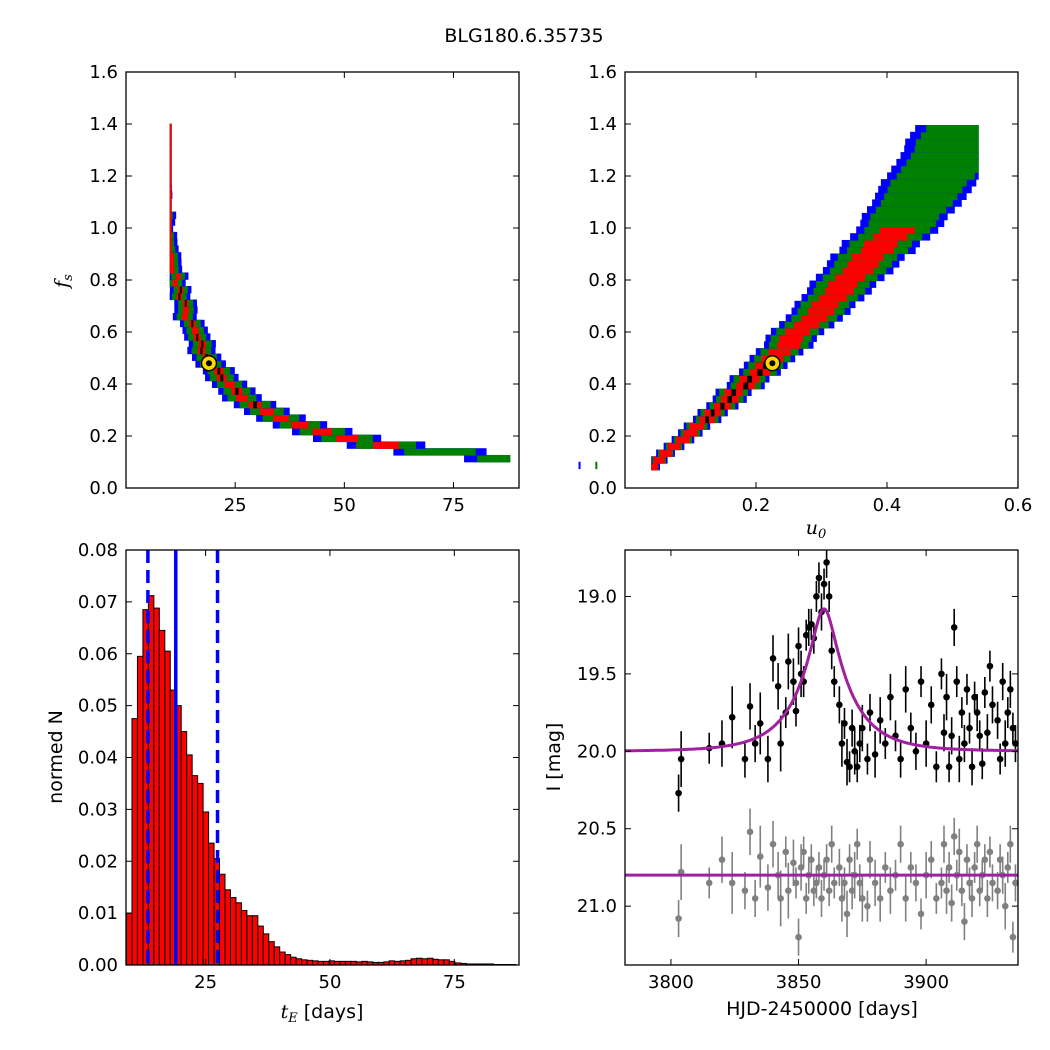 The height and width of the screenshot is (1050, 1050). What do you see at coordinates (383, 296) in the screenshot?
I see `te-fs-confidence-cells` at bounding box center [383, 296].